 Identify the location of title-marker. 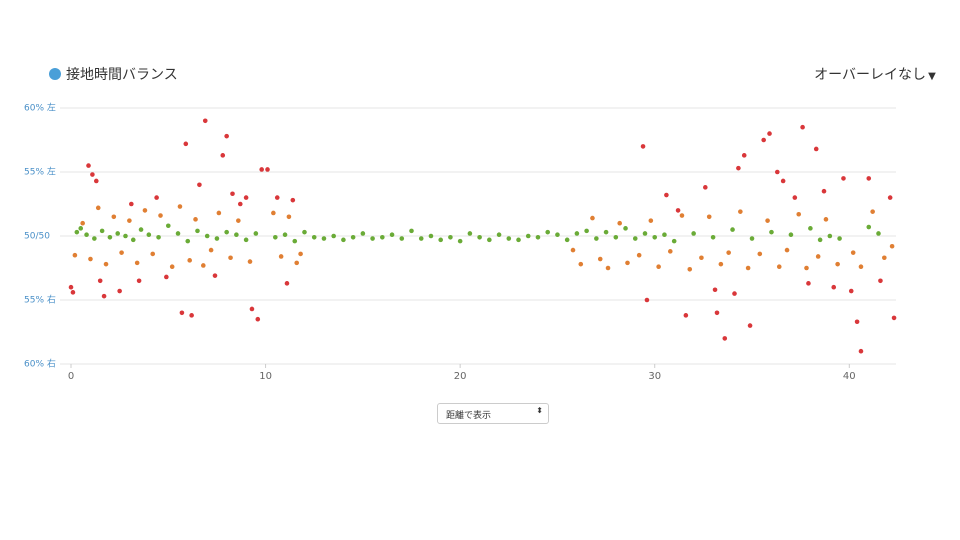
(55, 74).